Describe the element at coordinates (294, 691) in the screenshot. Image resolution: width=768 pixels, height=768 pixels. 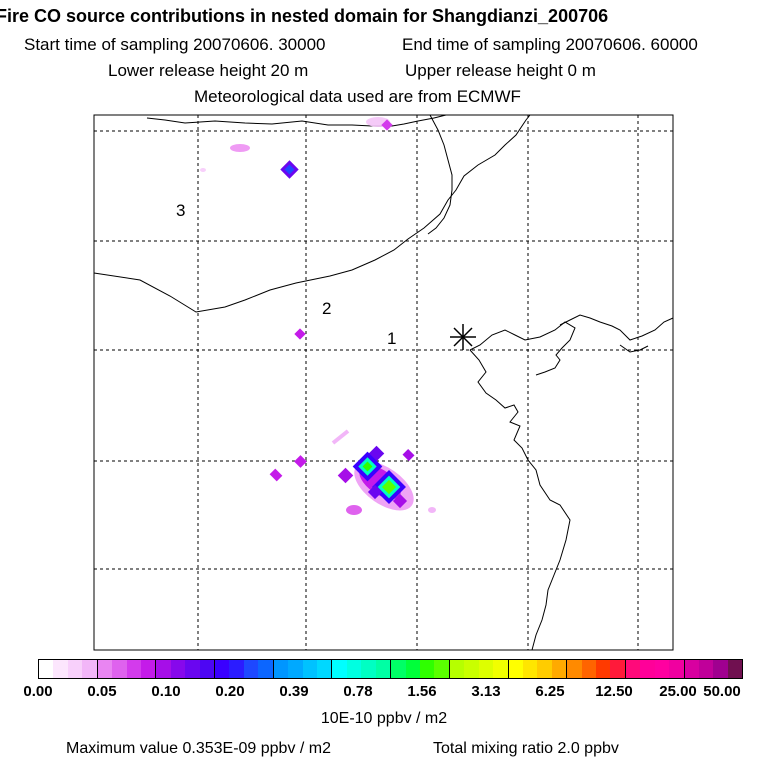
I see `colorbar-tick: 0.39` at that location.